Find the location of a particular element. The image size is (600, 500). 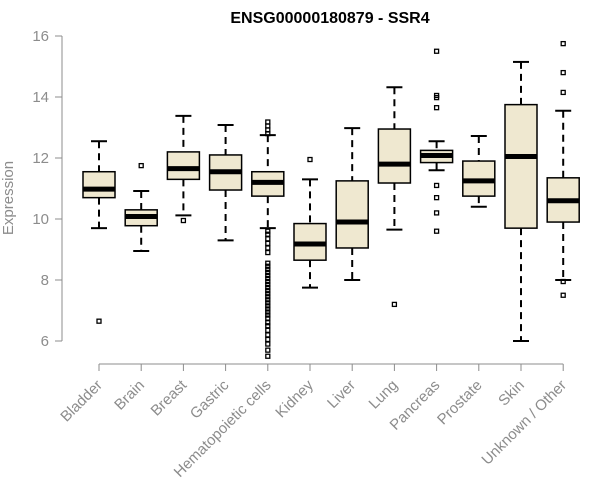

y-tick-label: 8 is located at coordinates (45, 280).